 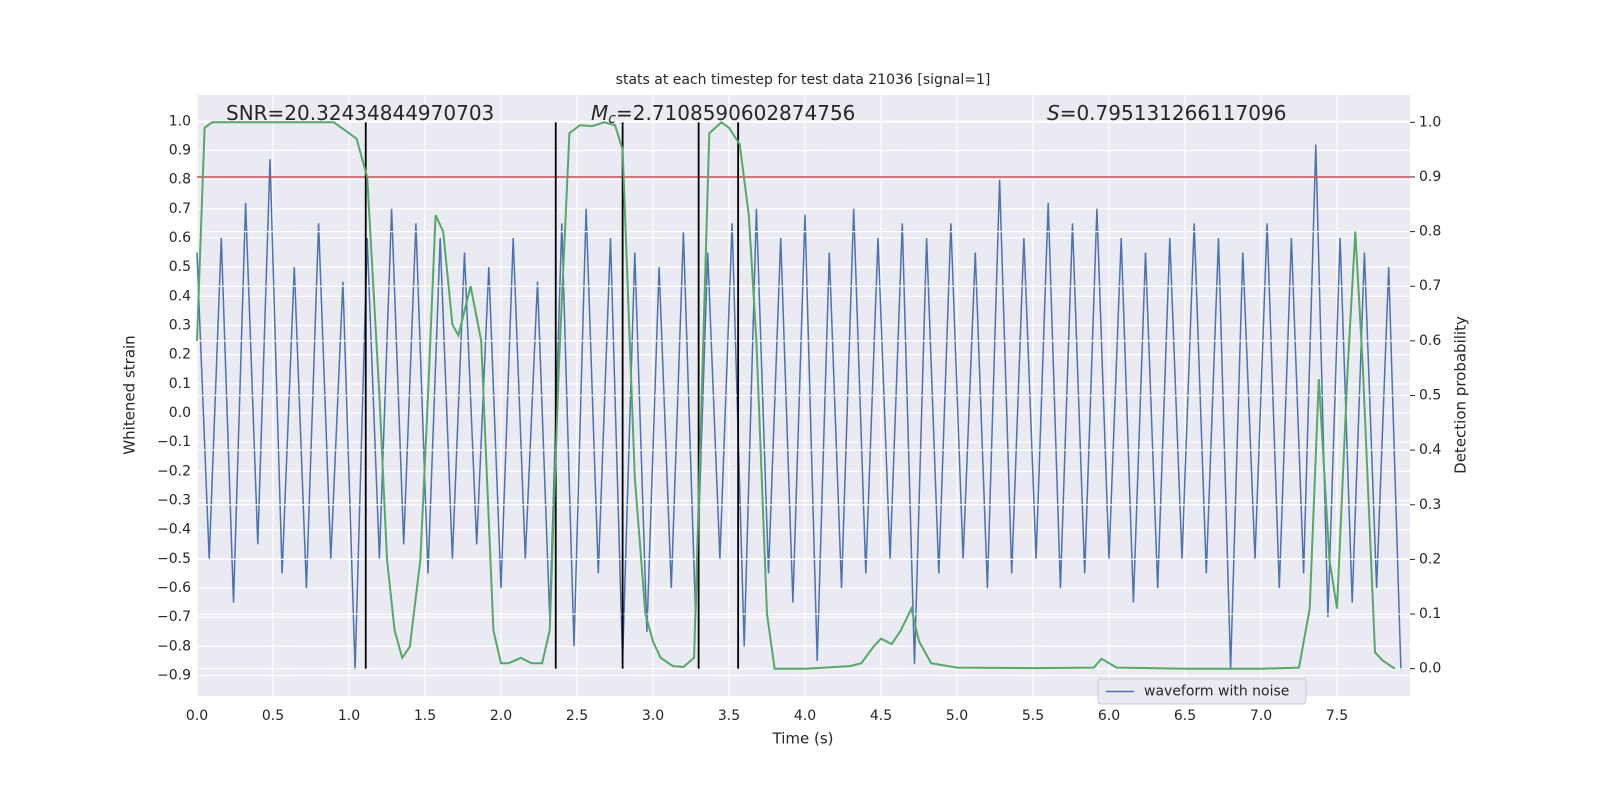 What do you see at coordinates (1430, 505) in the screenshot?
I see `y2-tick-label: 0.3` at bounding box center [1430, 505].